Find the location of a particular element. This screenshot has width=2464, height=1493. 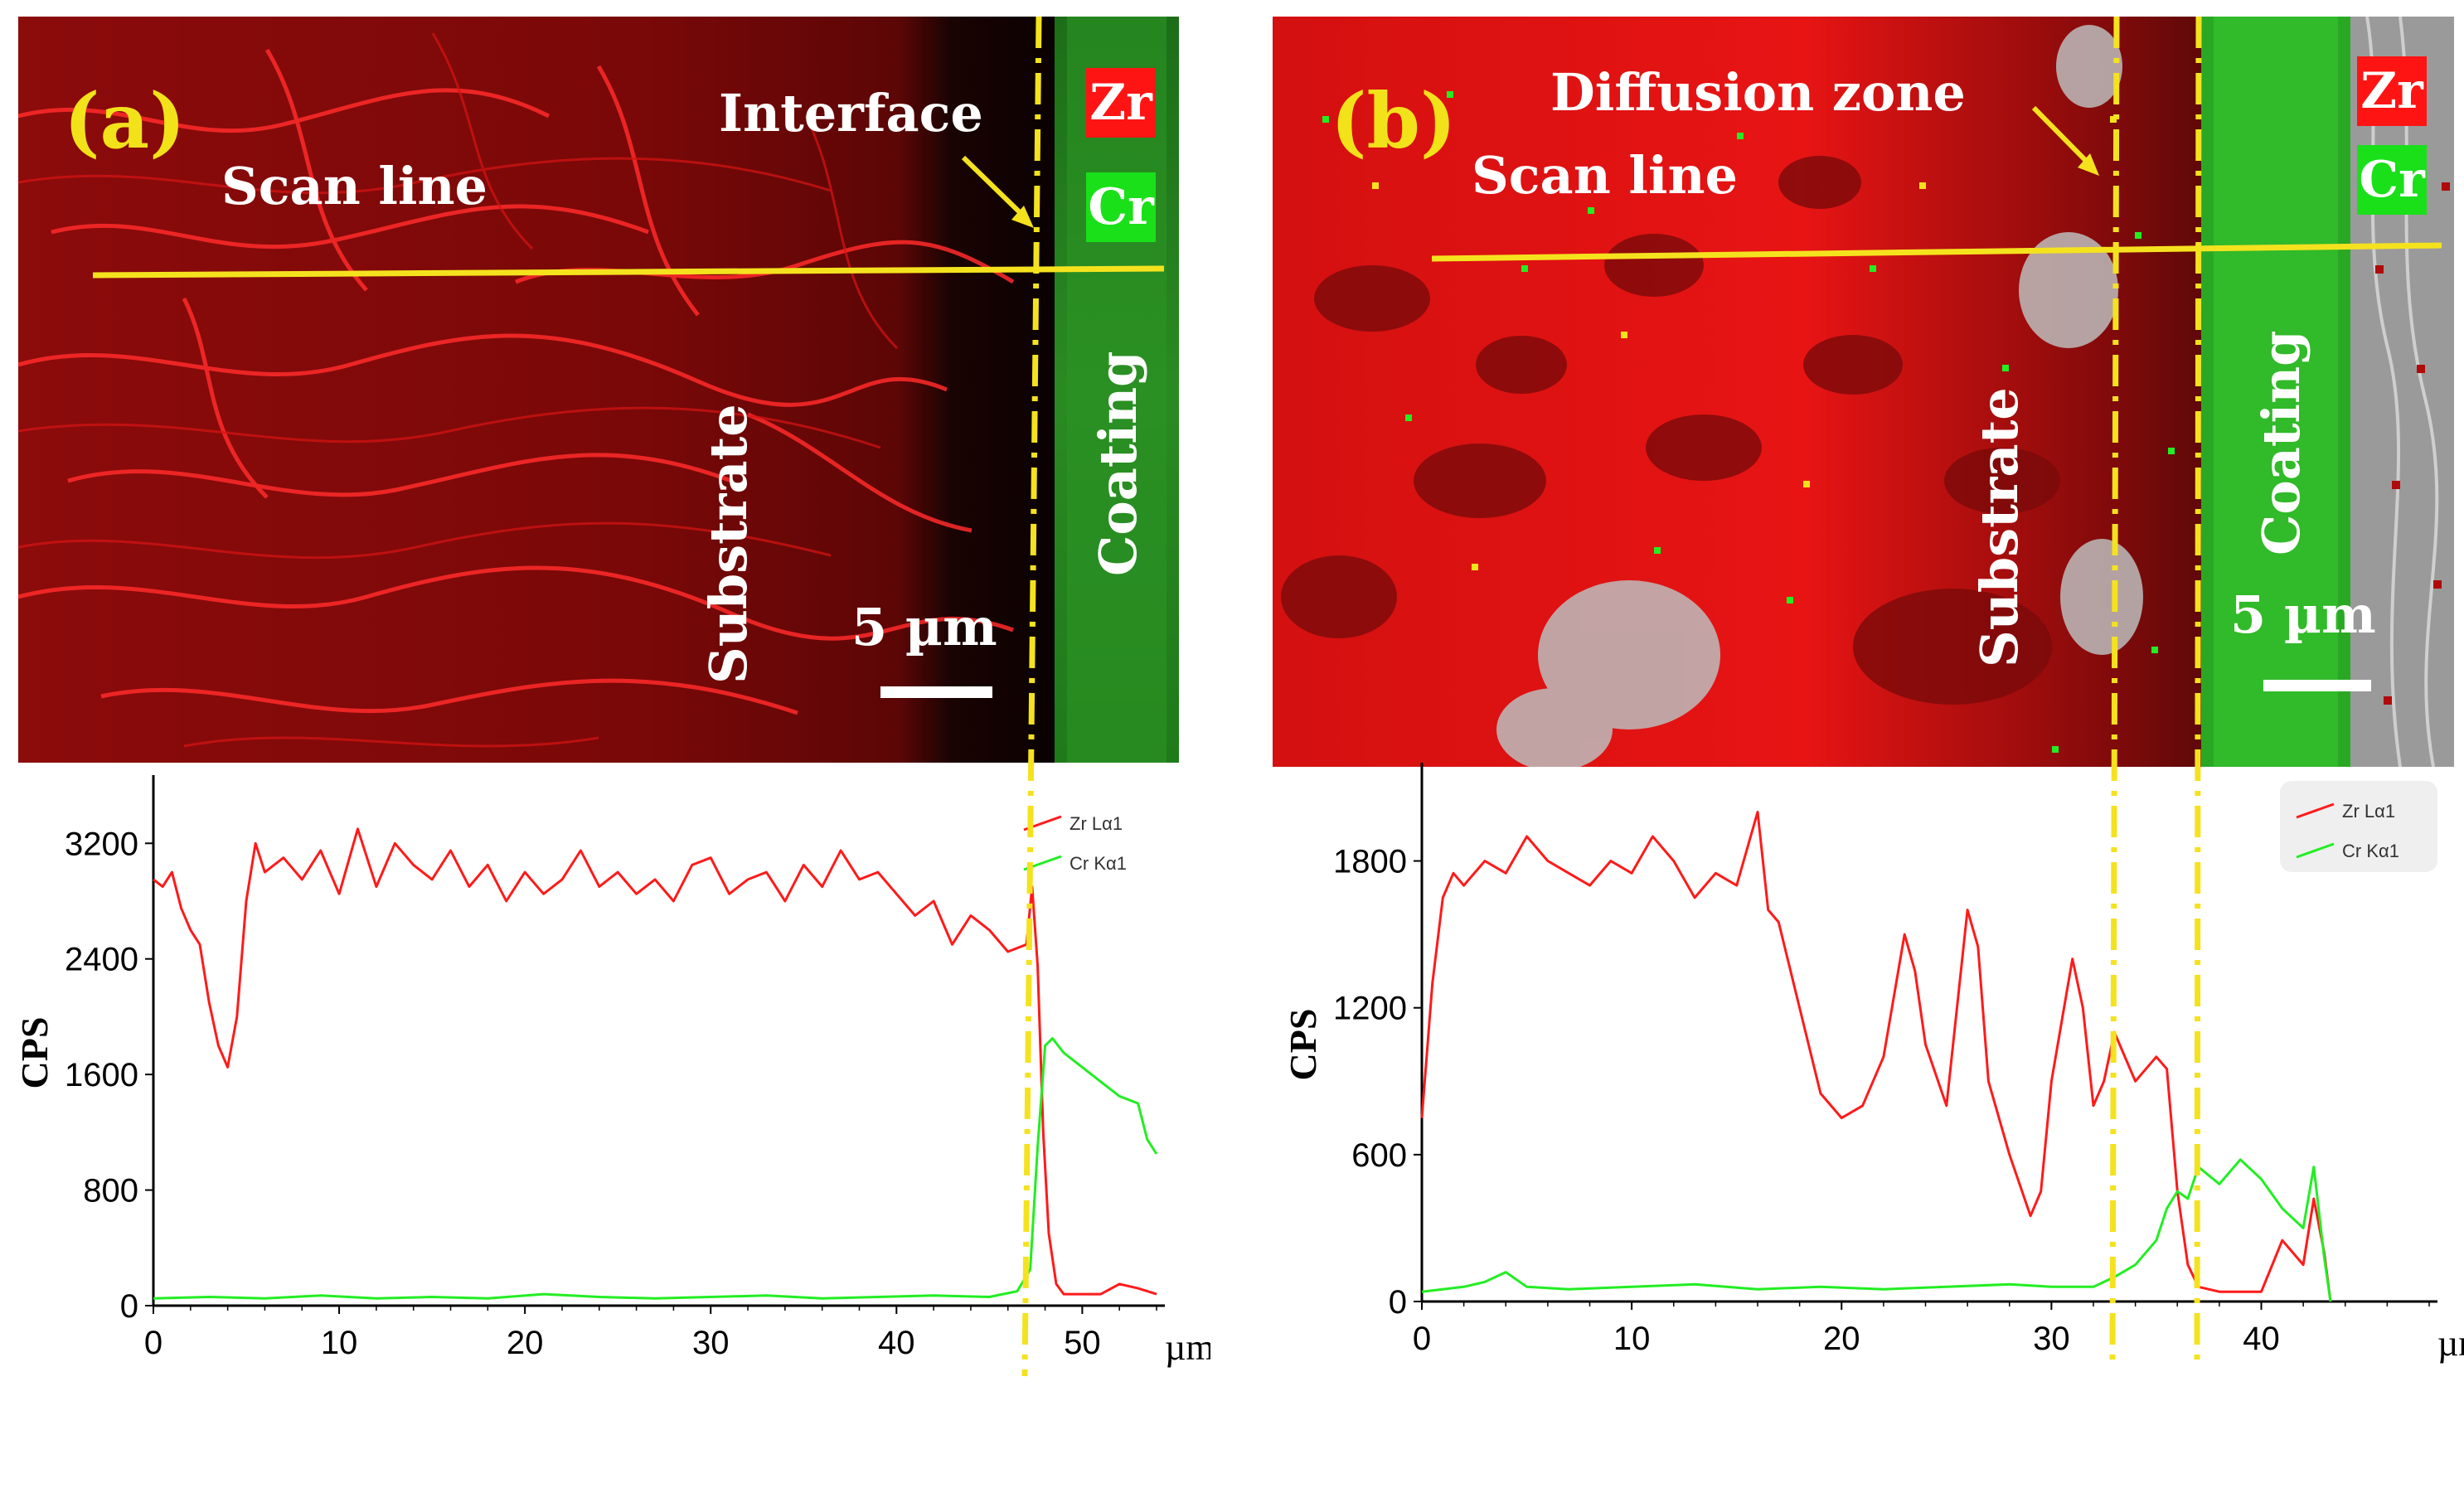

panel-a-substrate-label: Substrate is located at coordinates (729, 544).